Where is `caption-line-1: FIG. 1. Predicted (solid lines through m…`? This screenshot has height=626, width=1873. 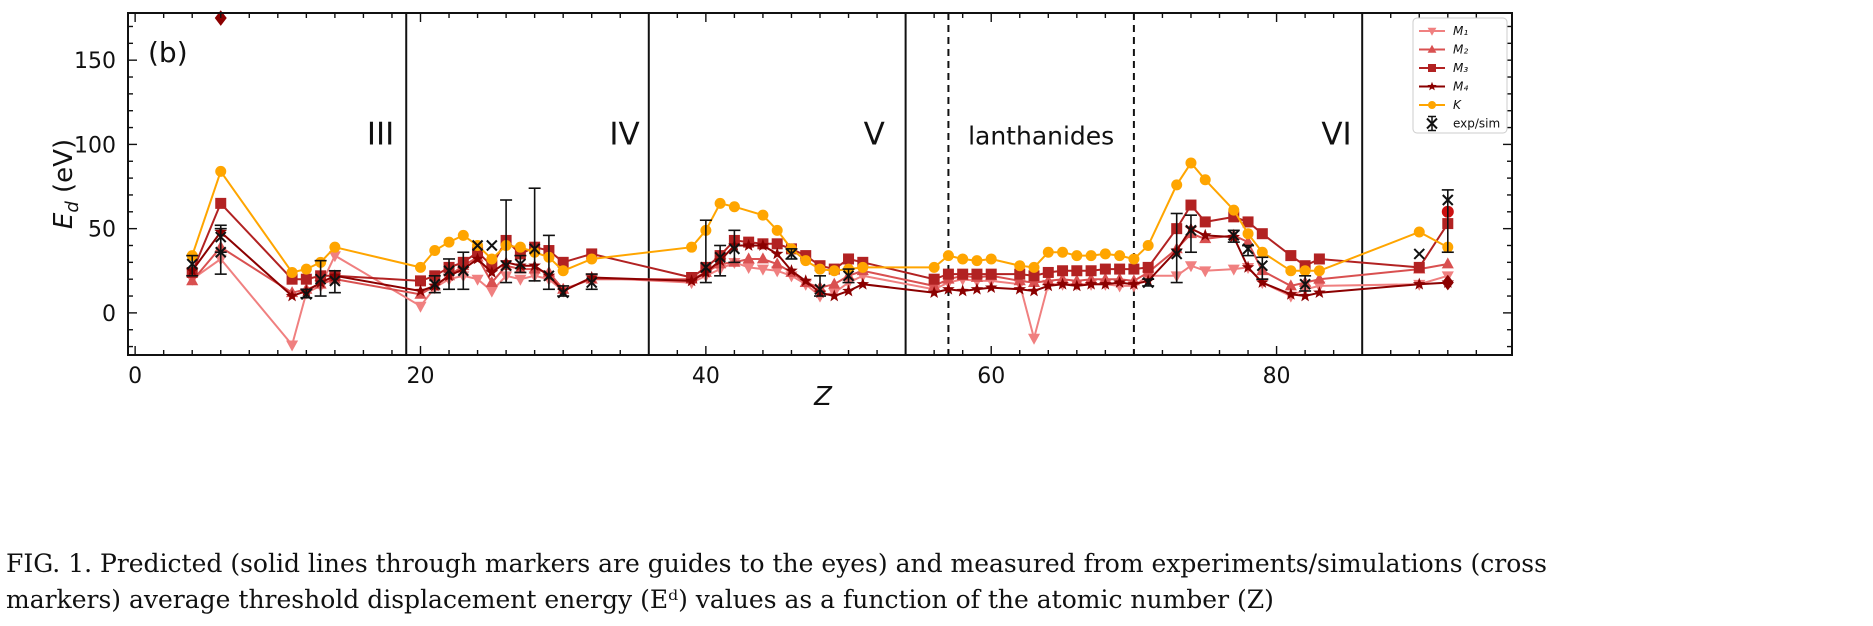 caption-line-1: FIG. 1. Predicted (solid lines through m… is located at coordinates (776, 563).